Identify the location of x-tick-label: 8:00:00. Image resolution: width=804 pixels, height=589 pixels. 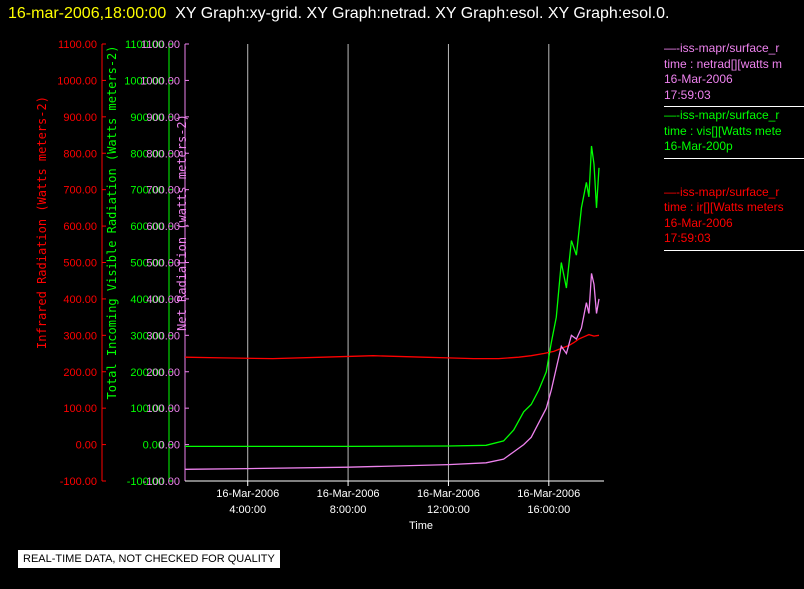
(348, 510).